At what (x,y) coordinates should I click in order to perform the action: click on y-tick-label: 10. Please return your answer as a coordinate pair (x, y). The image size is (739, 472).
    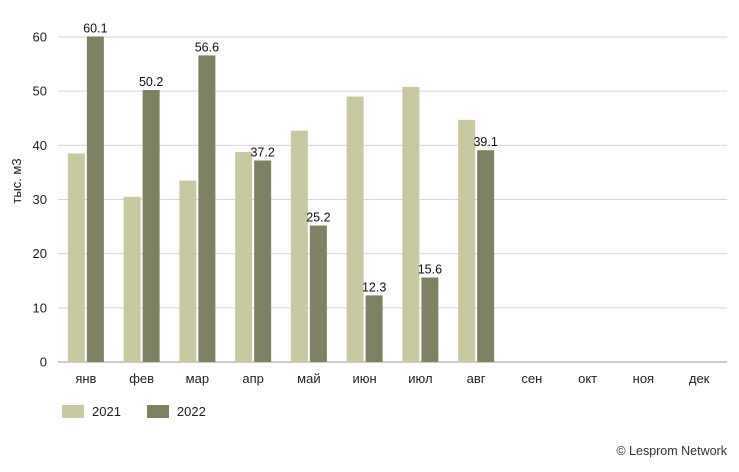
    Looking at the image, I should click on (40, 307).